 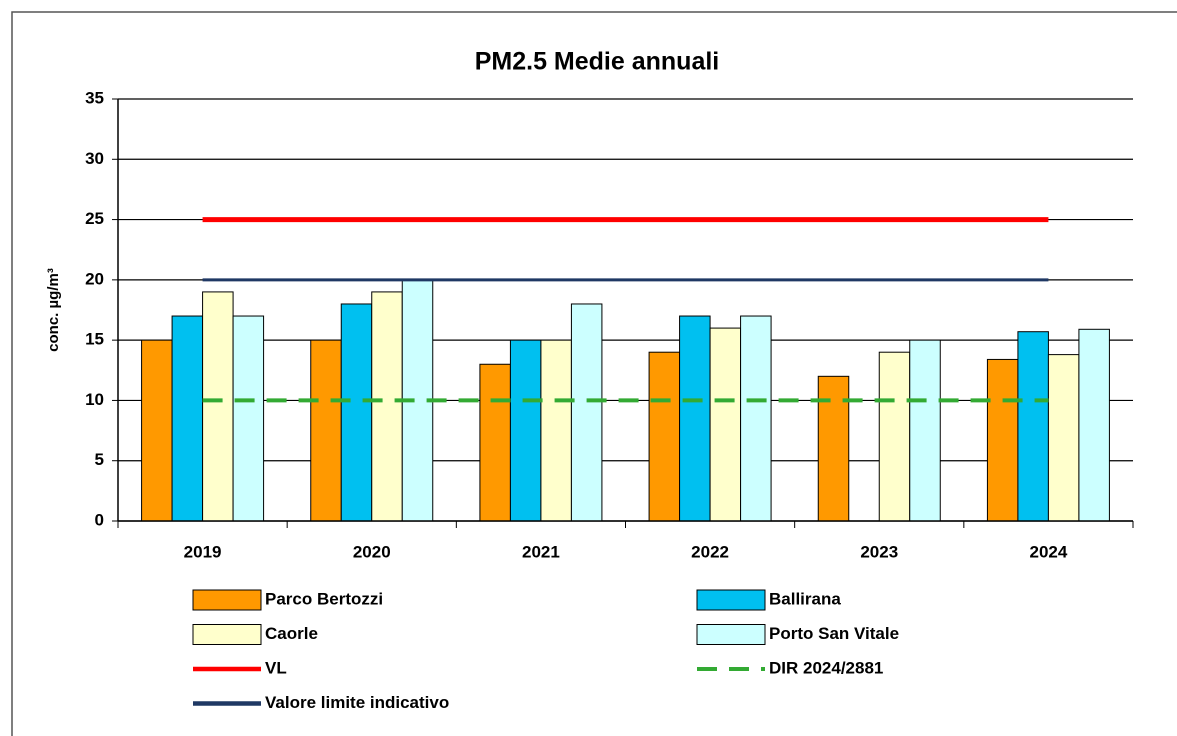 I want to click on legend-label: DIR 2024/2881, so click(x=826, y=667).